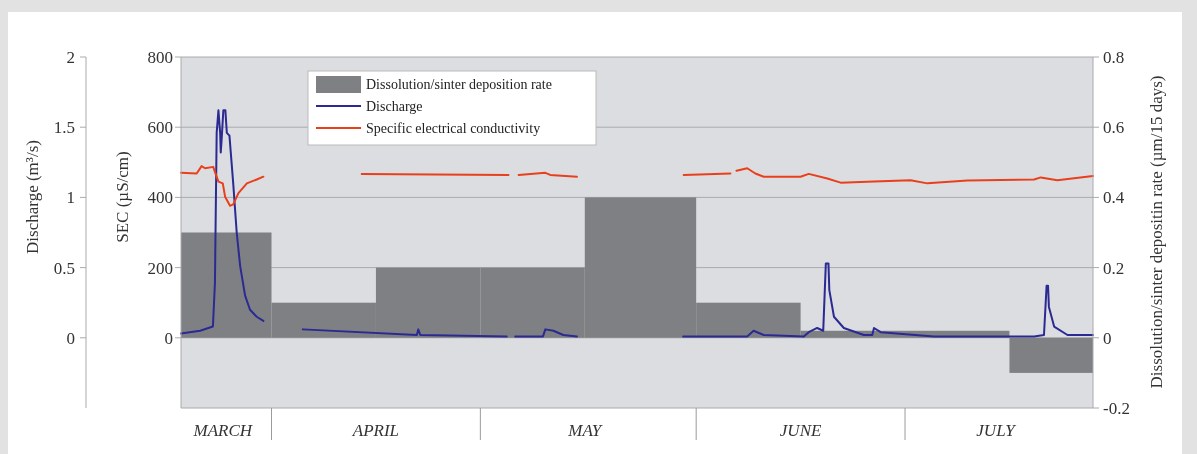 Image resolution: width=1197 pixels, height=454 pixels. What do you see at coordinates (453, 128) in the screenshot?
I see `legend-label: Specific electrical conductivity` at bounding box center [453, 128].